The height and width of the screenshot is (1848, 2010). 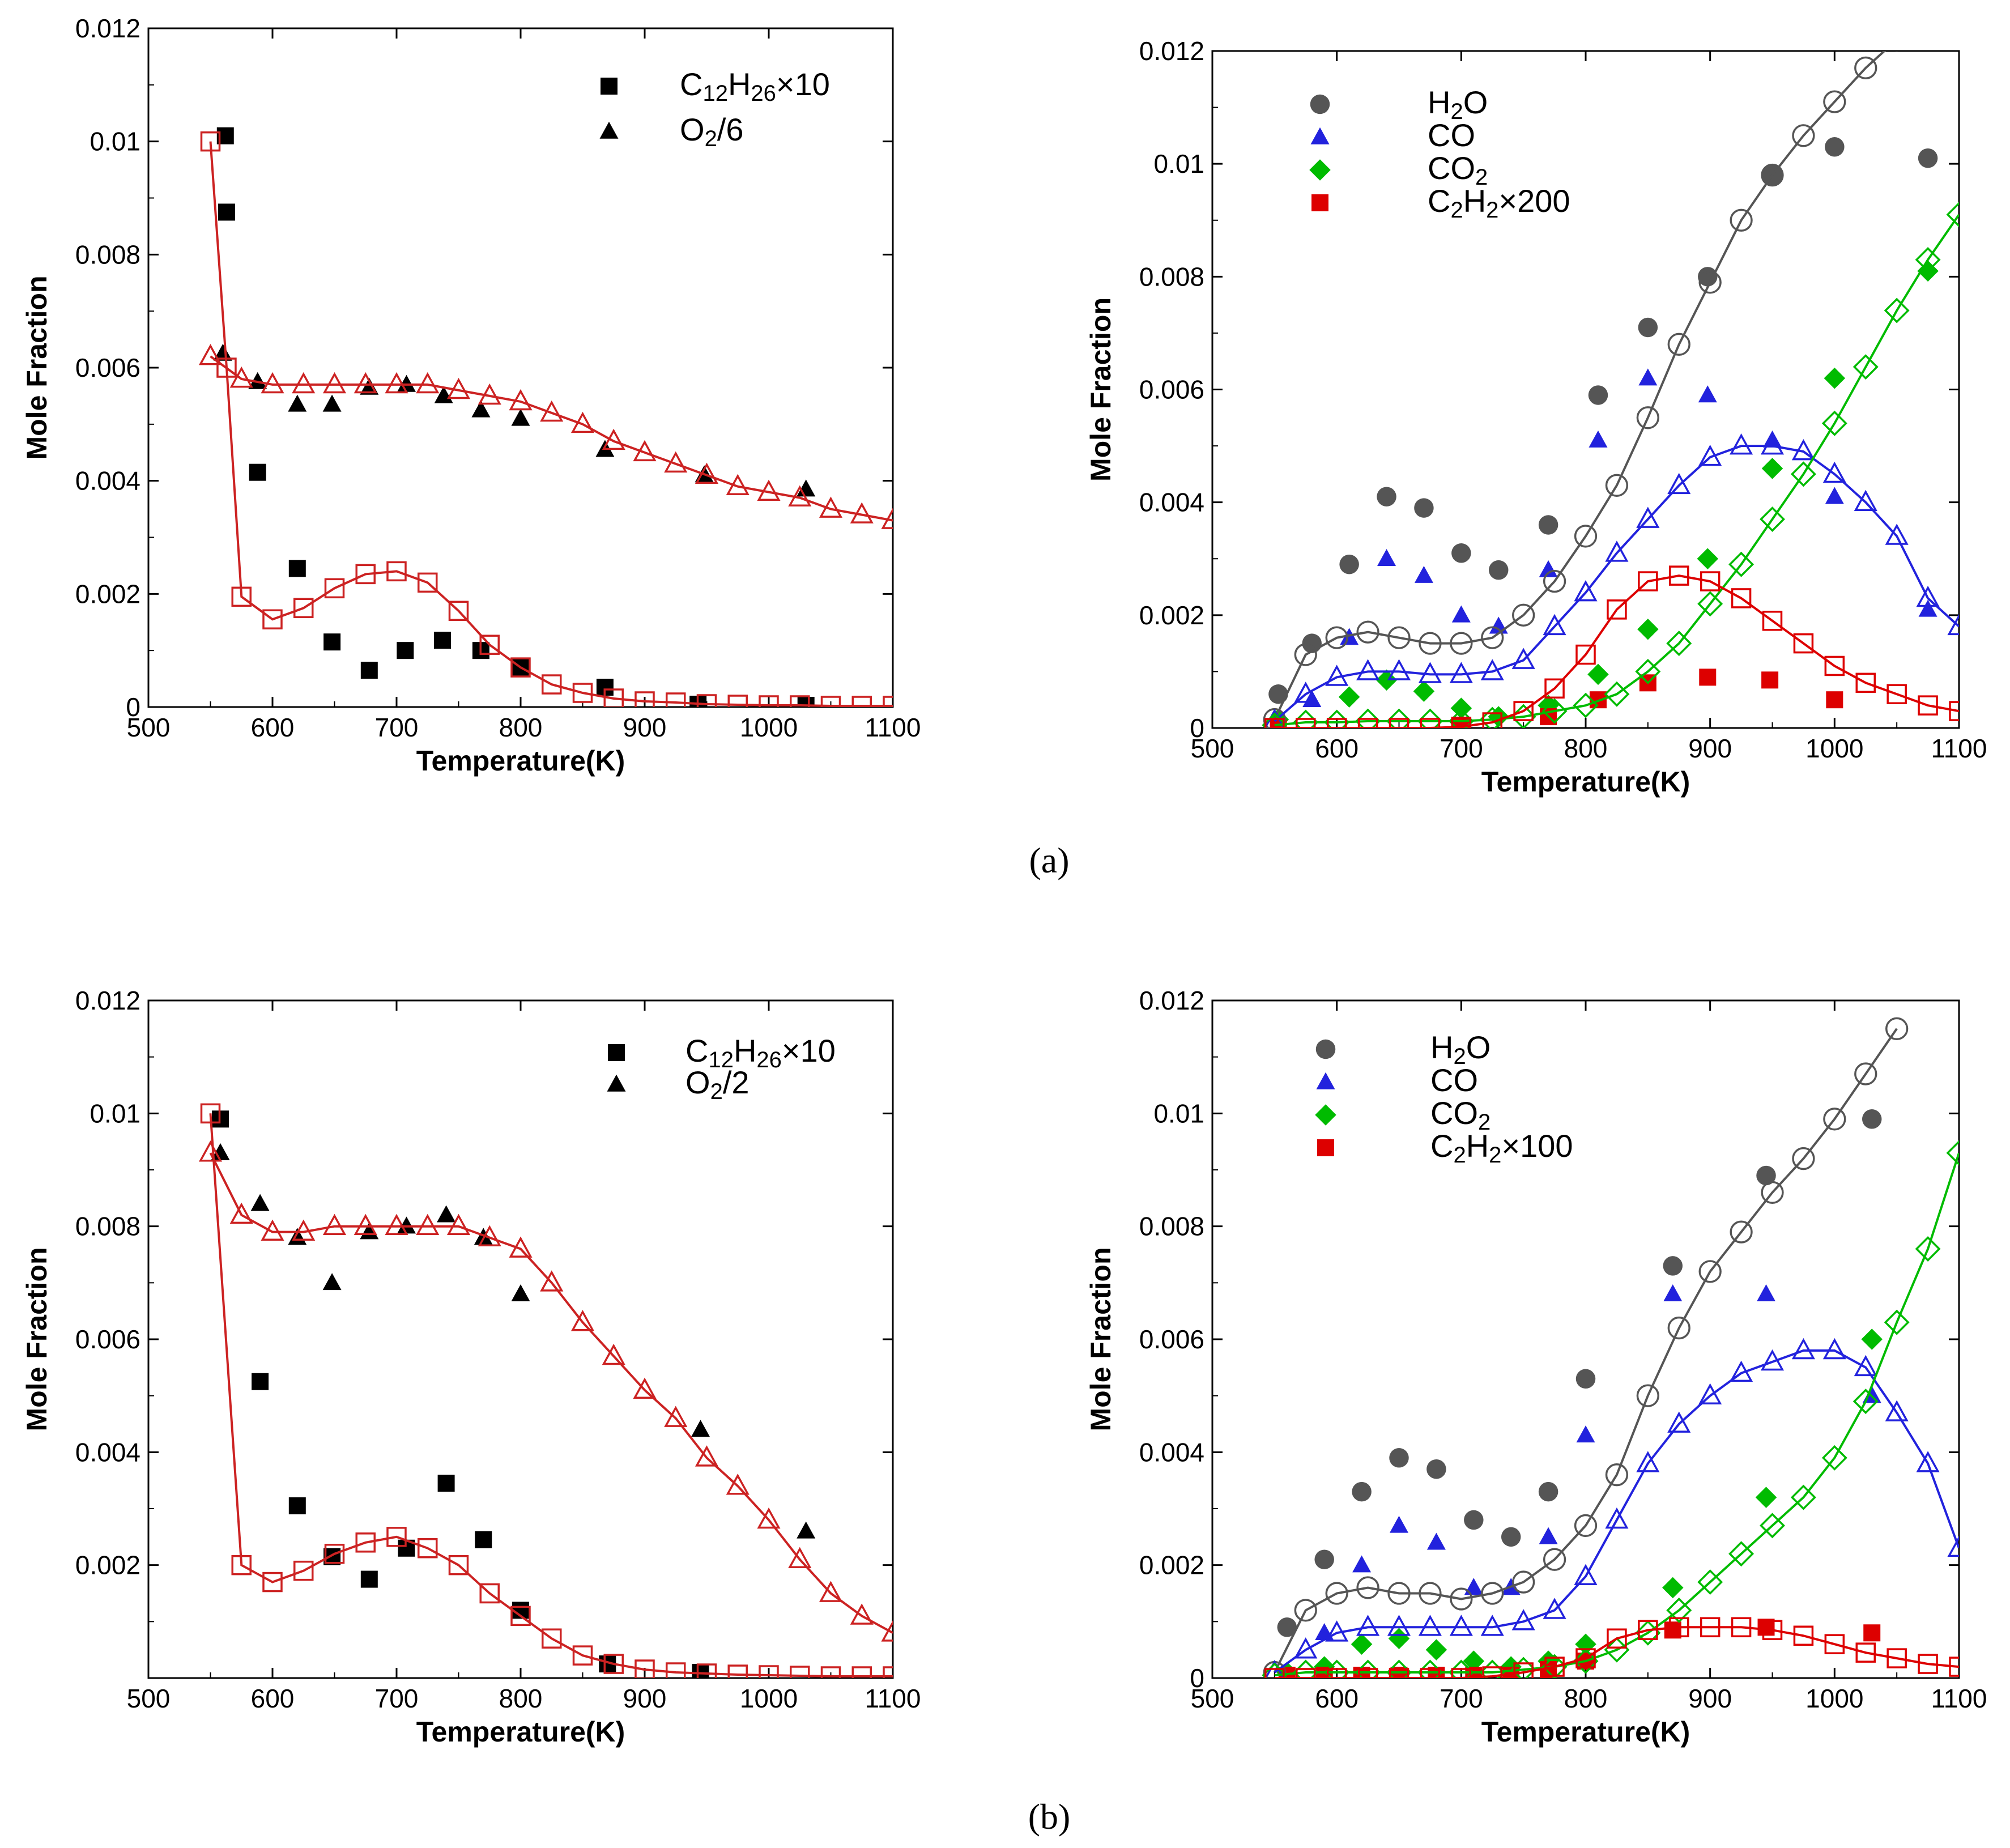 I want to click on legend-label: O2/2, so click(x=717, y=1084).